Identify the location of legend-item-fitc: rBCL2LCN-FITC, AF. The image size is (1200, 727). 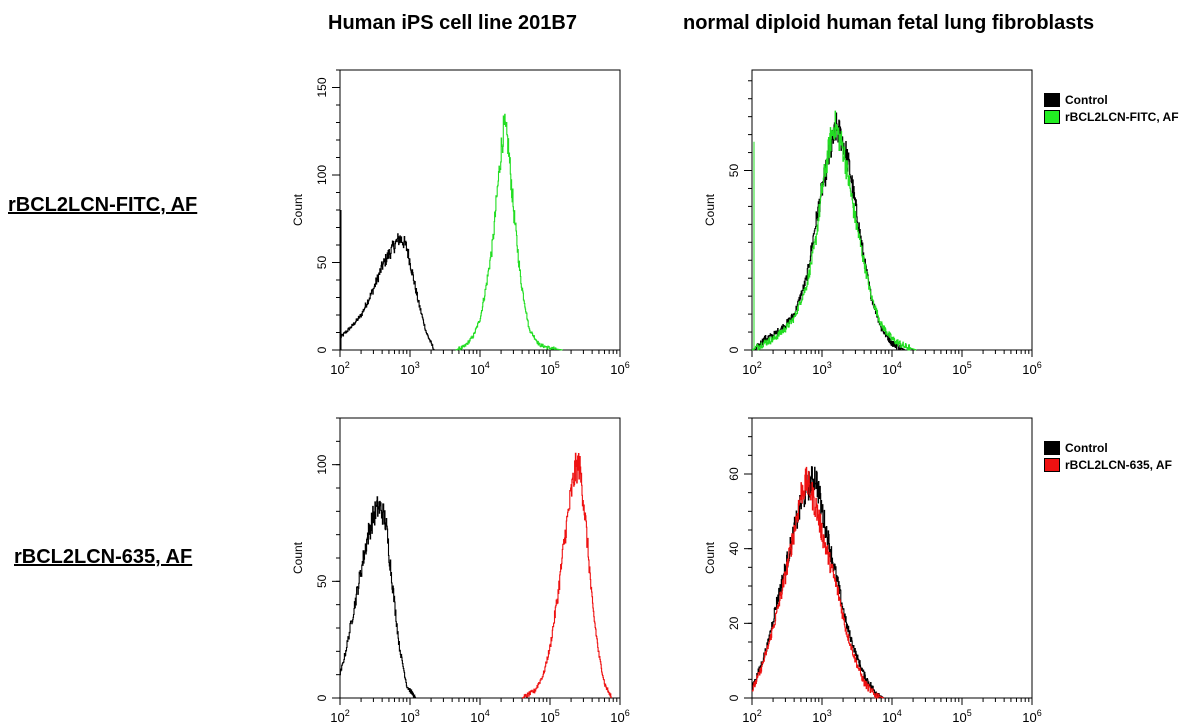
(1111, 116).